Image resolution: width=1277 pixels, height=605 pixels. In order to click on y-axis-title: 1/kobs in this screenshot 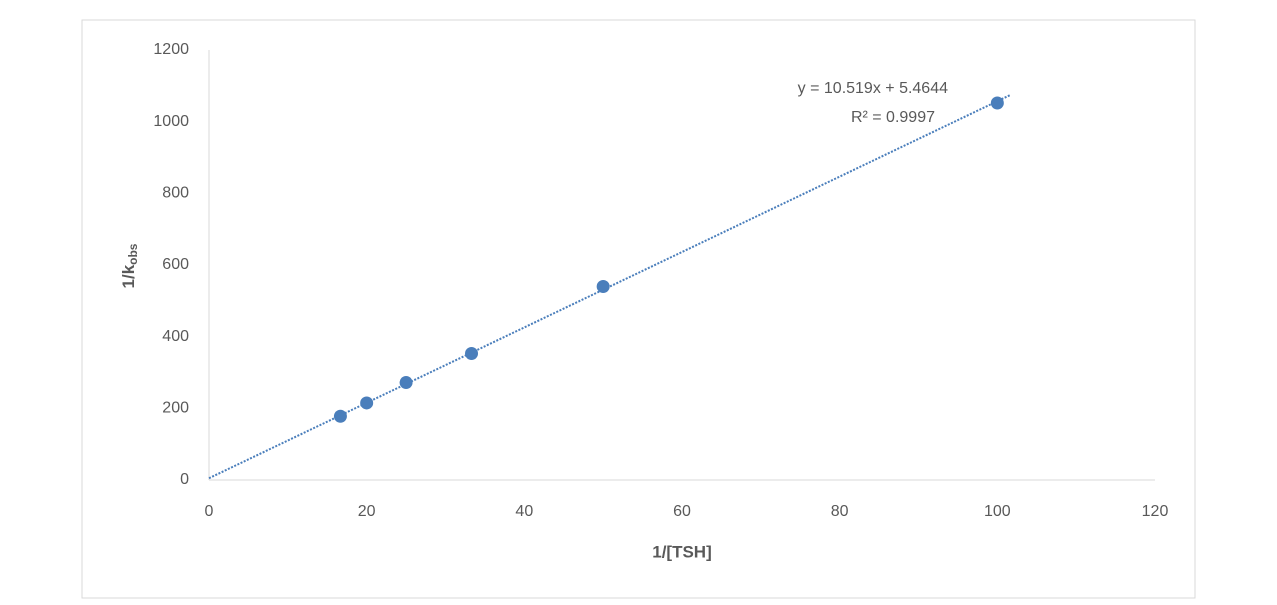, I will do `click(129, 265)`.